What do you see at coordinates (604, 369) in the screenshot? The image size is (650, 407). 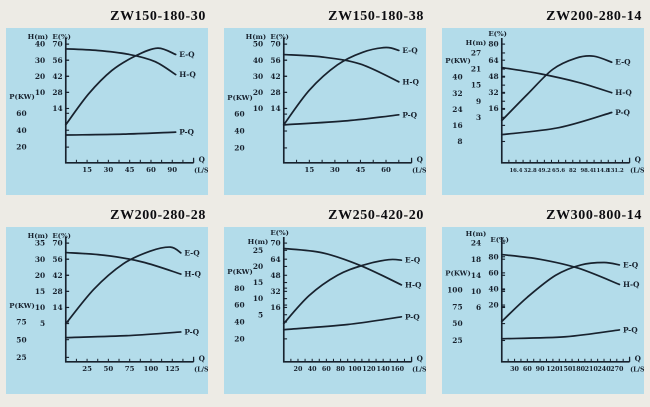 I see `flow-tick-label: 240` at bounding box center [604, 369].